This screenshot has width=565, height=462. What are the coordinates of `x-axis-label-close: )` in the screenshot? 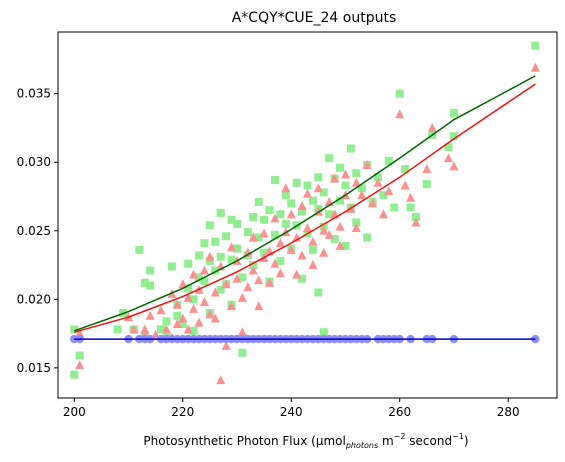 It's located at (466, 441).